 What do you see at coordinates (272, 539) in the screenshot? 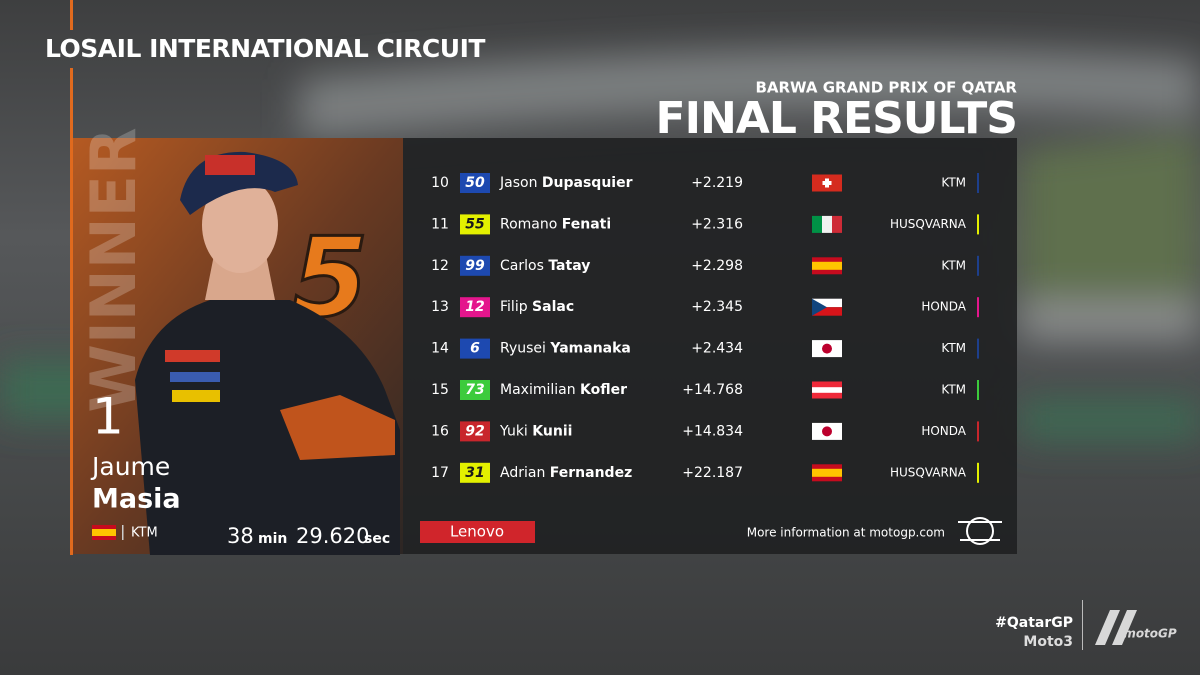
I see `winner-time-unit: min` at bounding box center [272, 539].